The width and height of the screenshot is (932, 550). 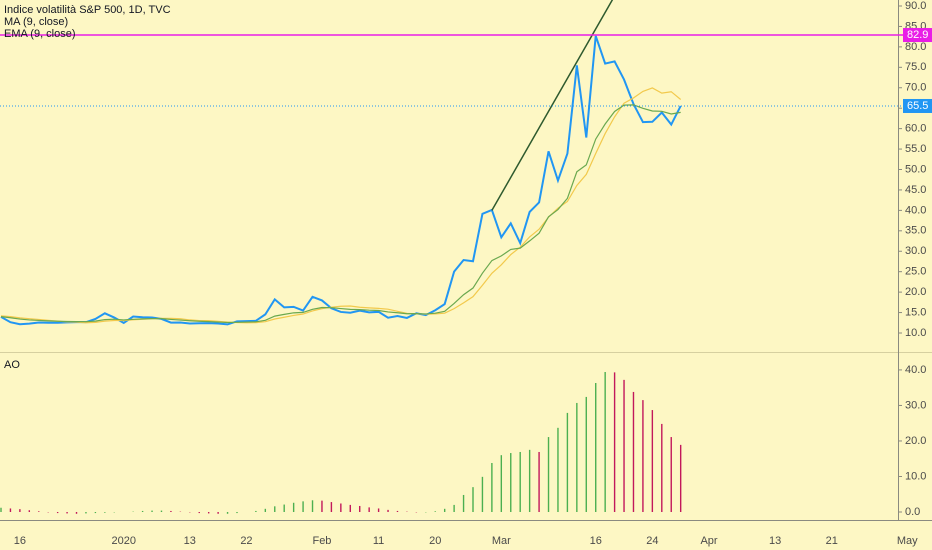 I want to click on x-tick-label: 11, so click(x=378, y=541).